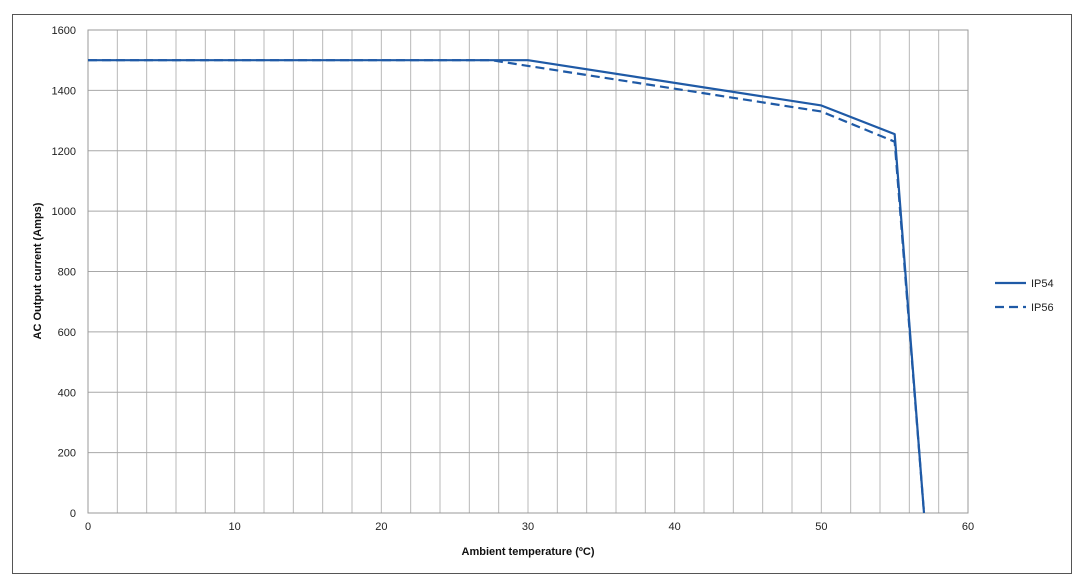  I want to click on legend: IP54 IP56, so click(1024, 296).